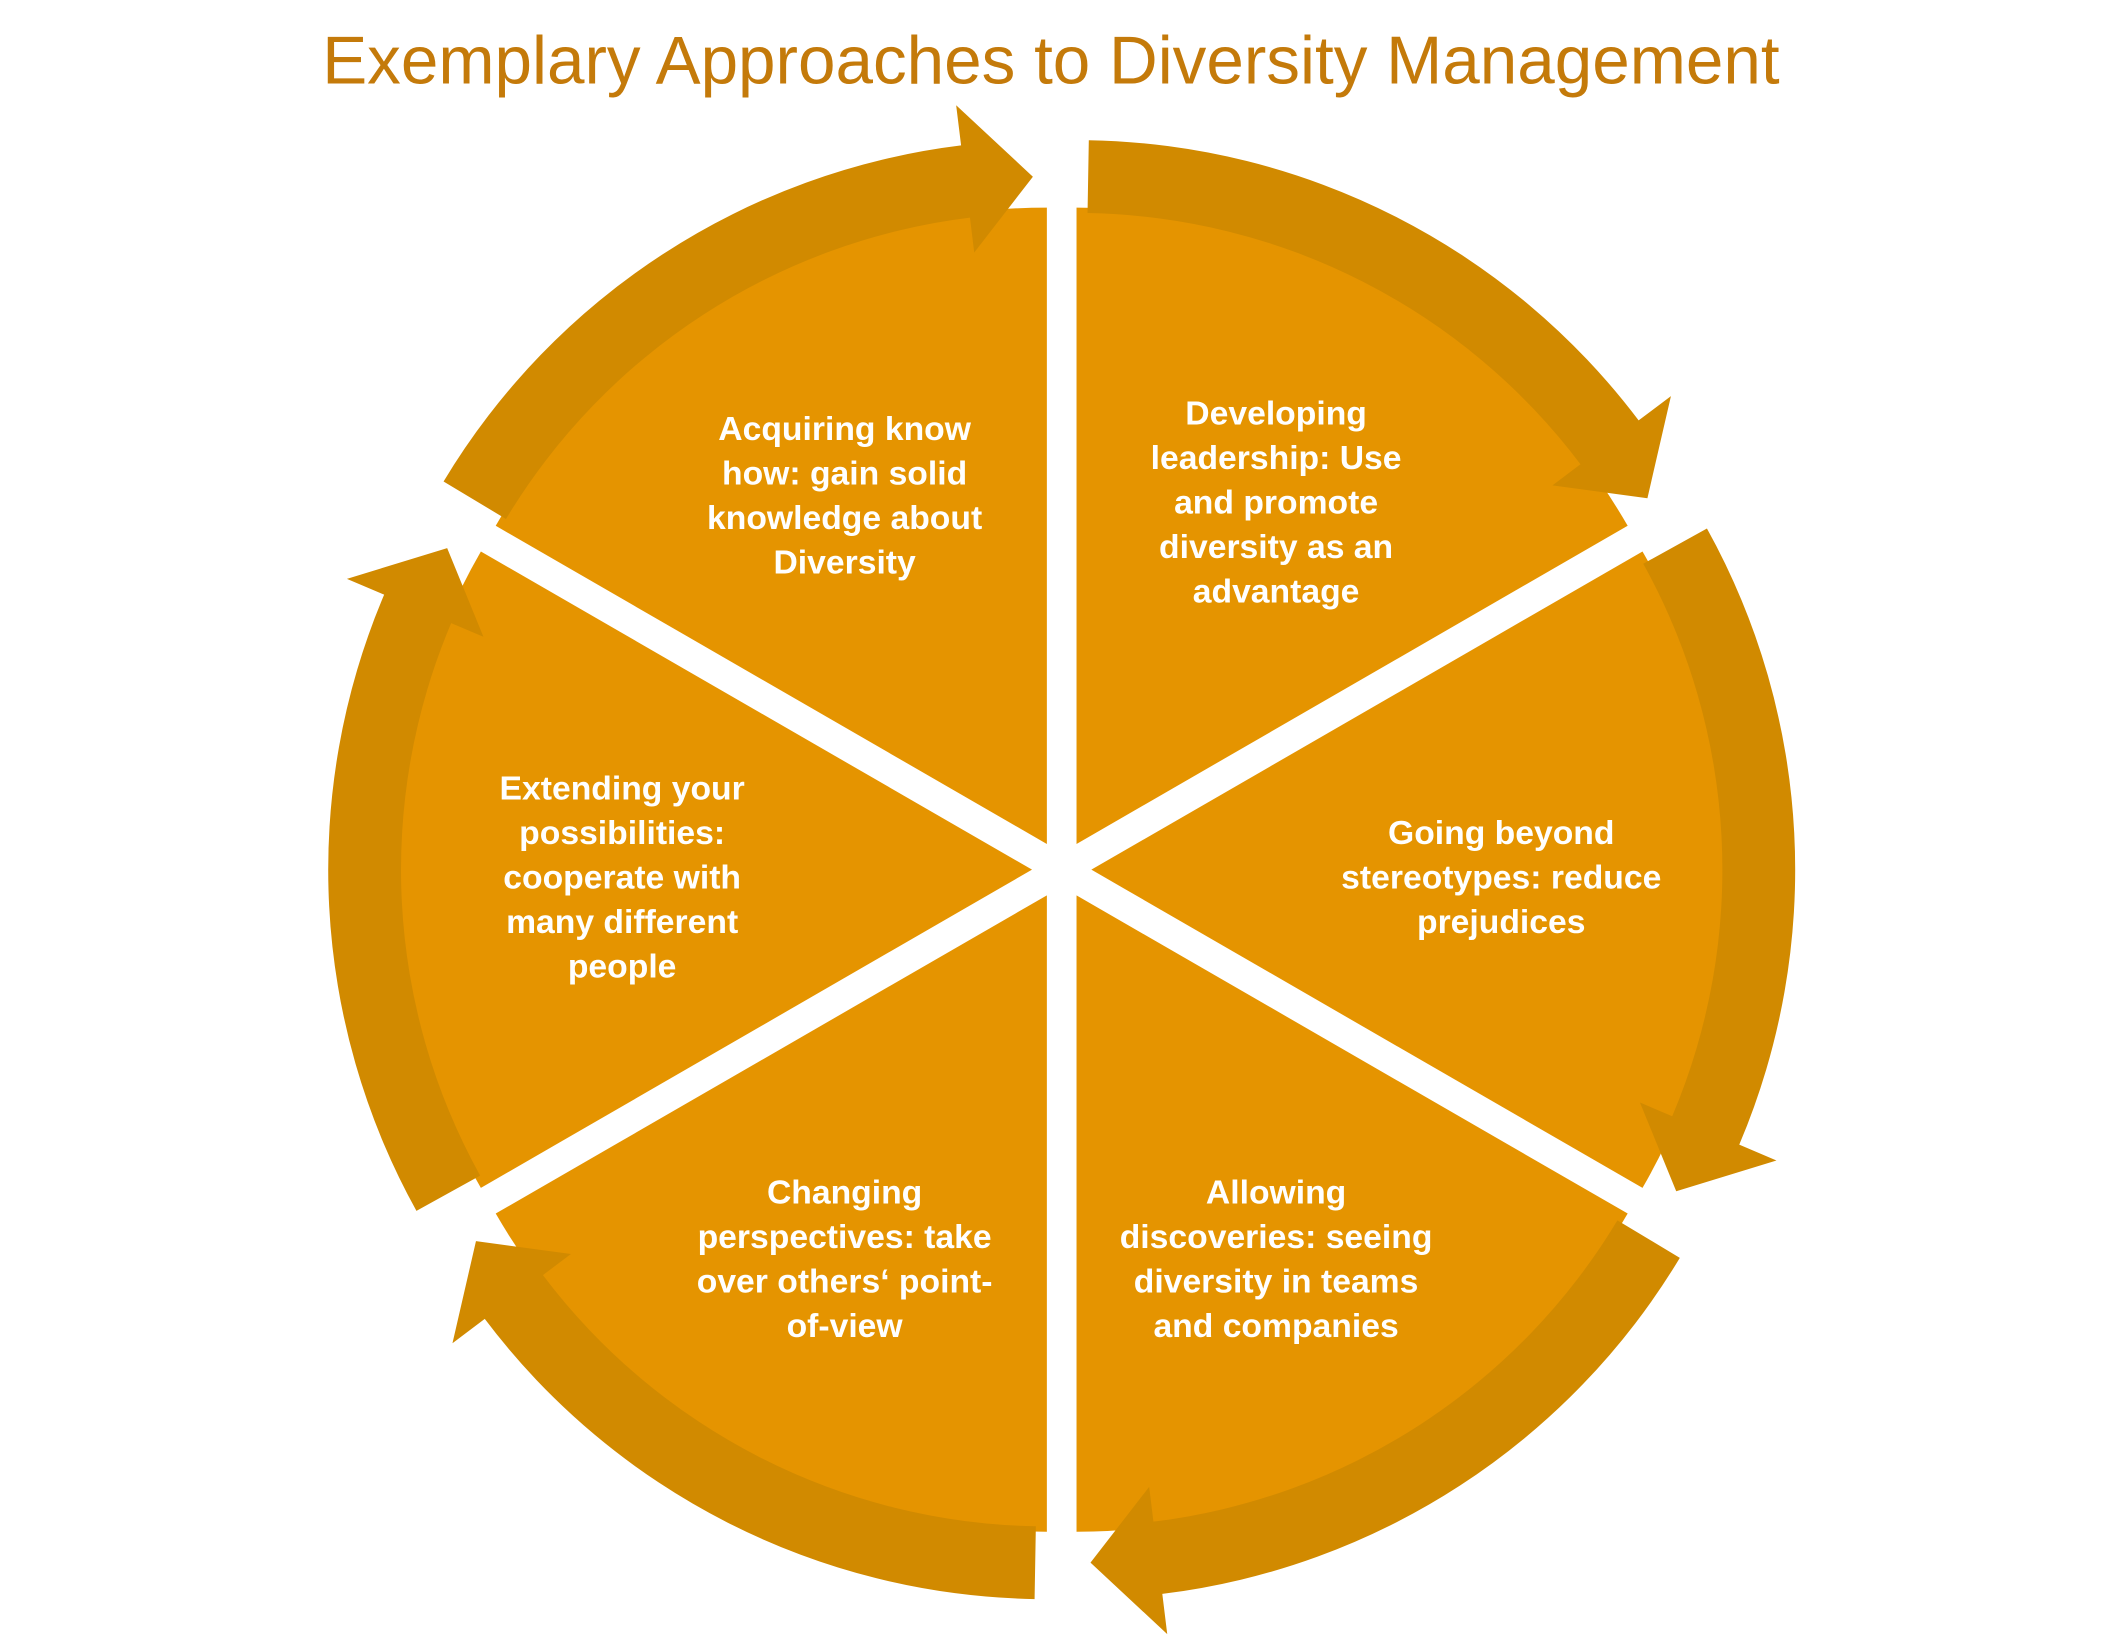  What do you see at coordinates (1276, 1281) in the screenshot?
I see `segment-label-line: diversity in teams` at bounding box center [1276, 1281].